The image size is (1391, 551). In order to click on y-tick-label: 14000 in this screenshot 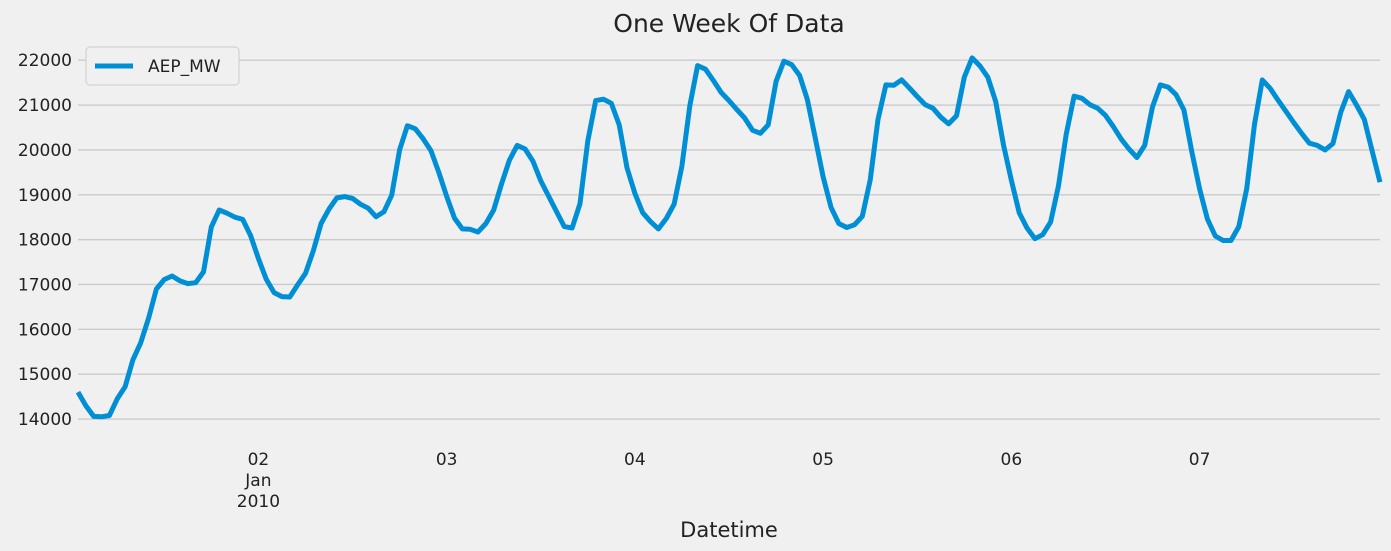, I will do `click(45, 420)`.